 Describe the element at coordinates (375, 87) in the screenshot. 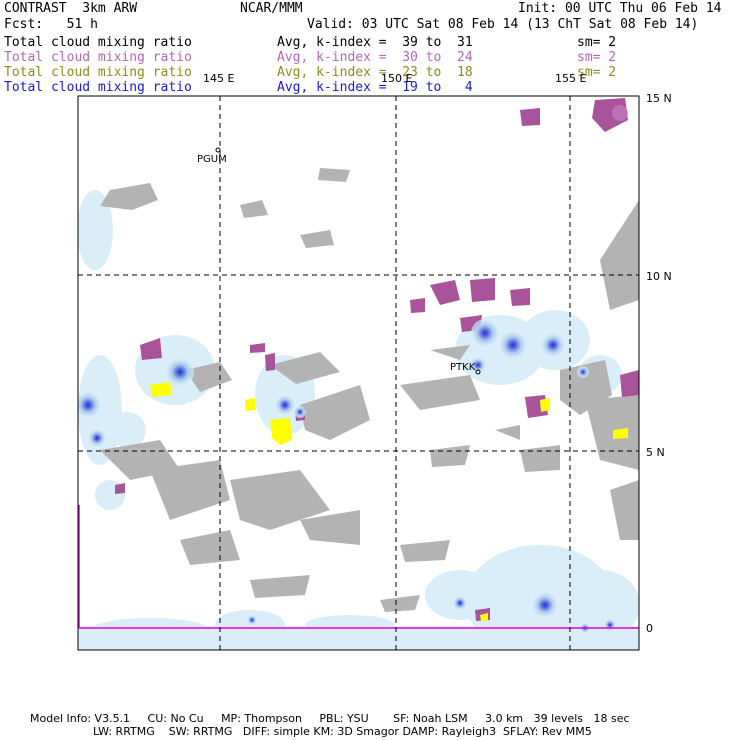

I see `field-avg-4: Avg, k-index = 19 to 4` at that location.